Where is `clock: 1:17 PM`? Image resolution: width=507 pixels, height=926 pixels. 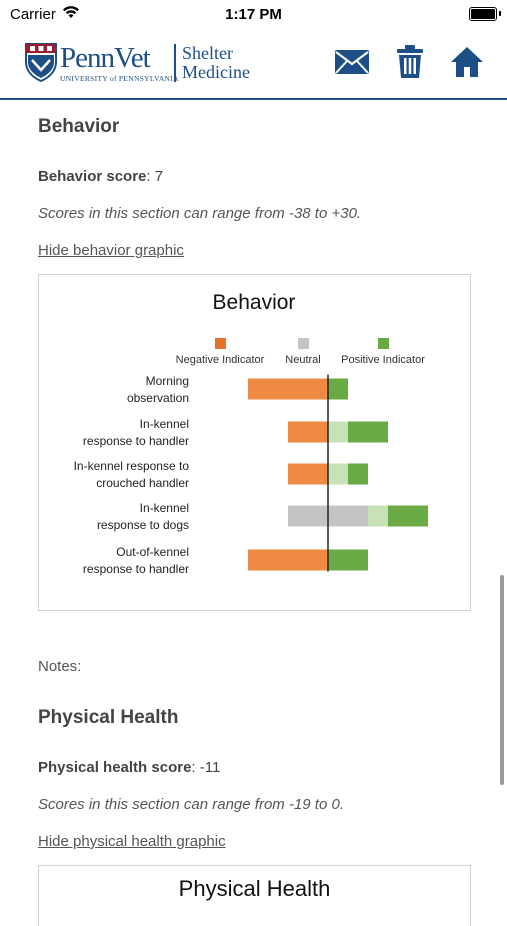
clock: 1:17 PM is located at coordinates (253, 14).